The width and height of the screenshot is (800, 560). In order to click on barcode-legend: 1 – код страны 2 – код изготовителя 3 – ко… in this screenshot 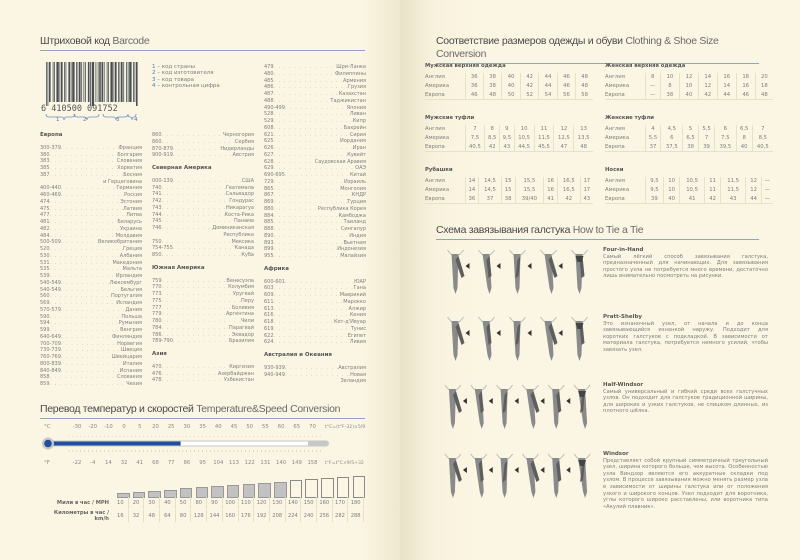, I will do `click(186, 76)`.